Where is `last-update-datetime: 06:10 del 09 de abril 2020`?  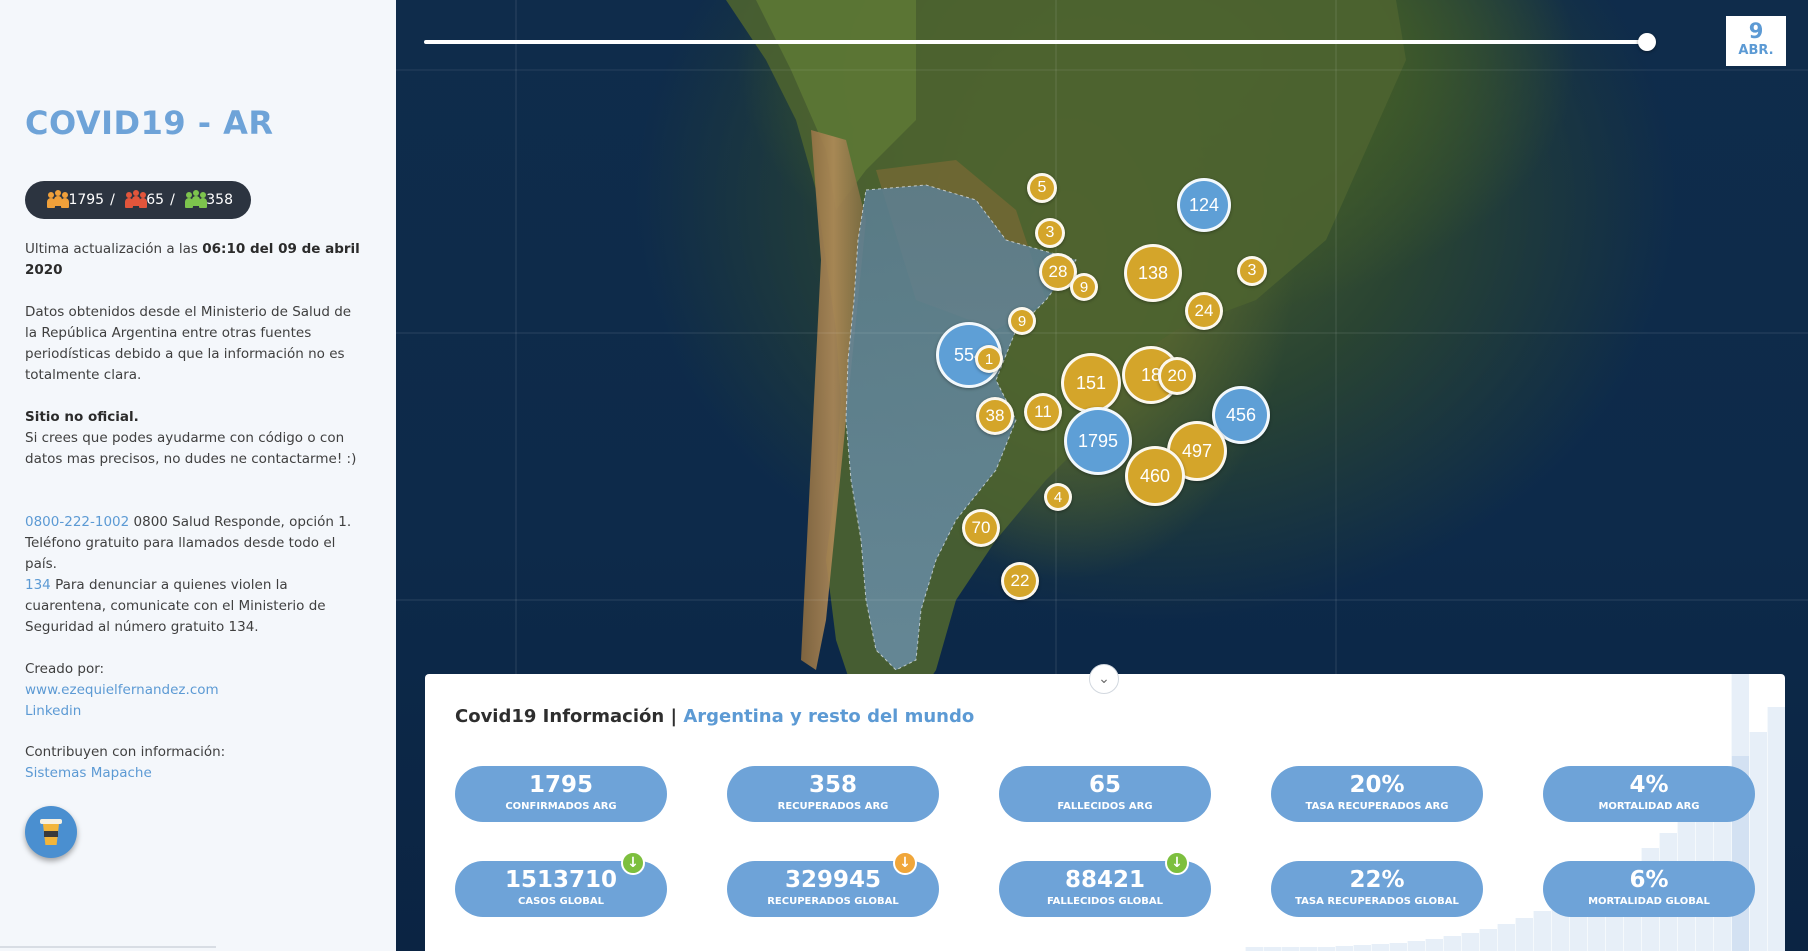 last-update-datetime: 06:10 del 09 de abril 2020 is located at coordinates (192, 259).